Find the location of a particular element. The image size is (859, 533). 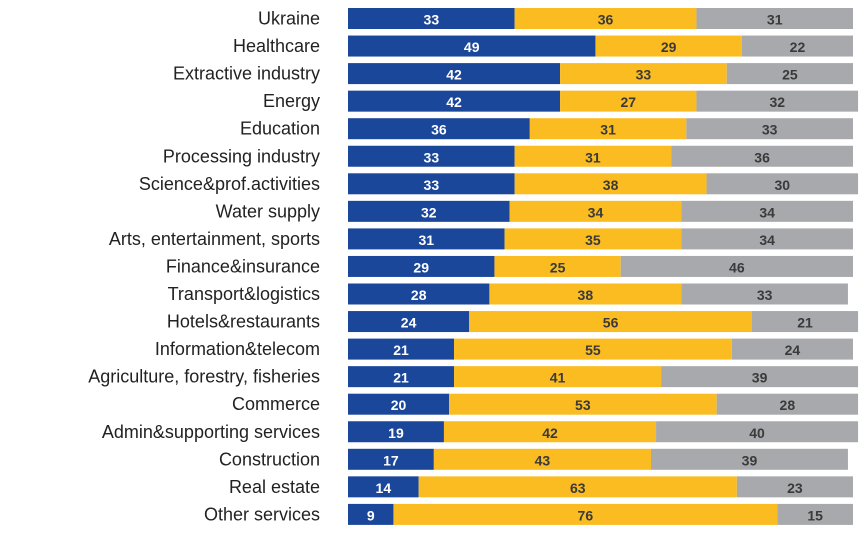

value-label: 76 is located at coordinates (586, 515).